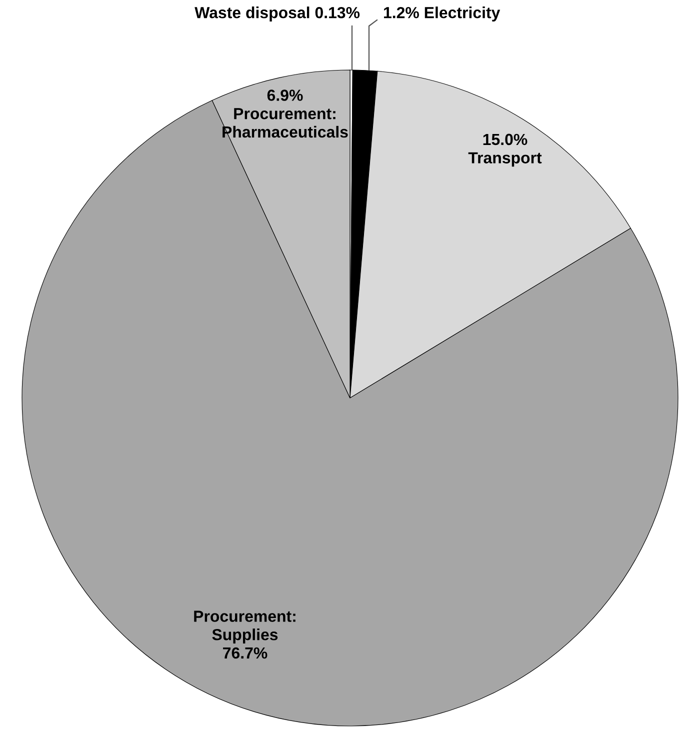 Image resolution: width=686 pixels, height=738 pixels. Describe the element at coordinates (245, 653) in the screenshot. I see `data-label: 76.7%` at that location.